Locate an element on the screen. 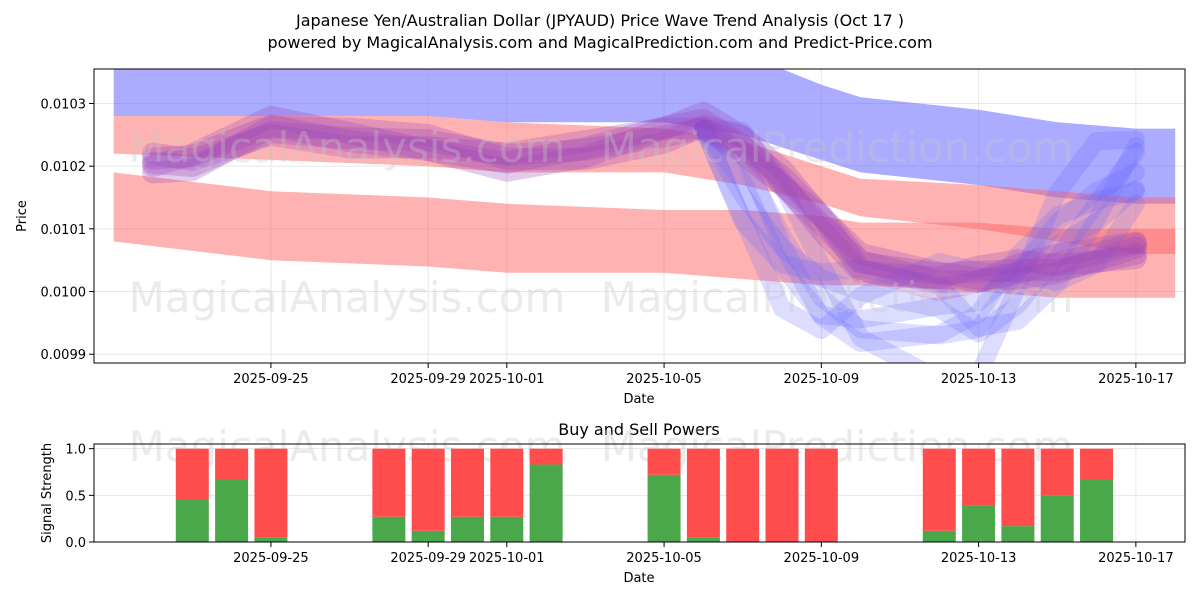 The width and height of the screenshot is (1200, 600). price-y-tick-label: 0.0101 is located at coordinates (64, 230).